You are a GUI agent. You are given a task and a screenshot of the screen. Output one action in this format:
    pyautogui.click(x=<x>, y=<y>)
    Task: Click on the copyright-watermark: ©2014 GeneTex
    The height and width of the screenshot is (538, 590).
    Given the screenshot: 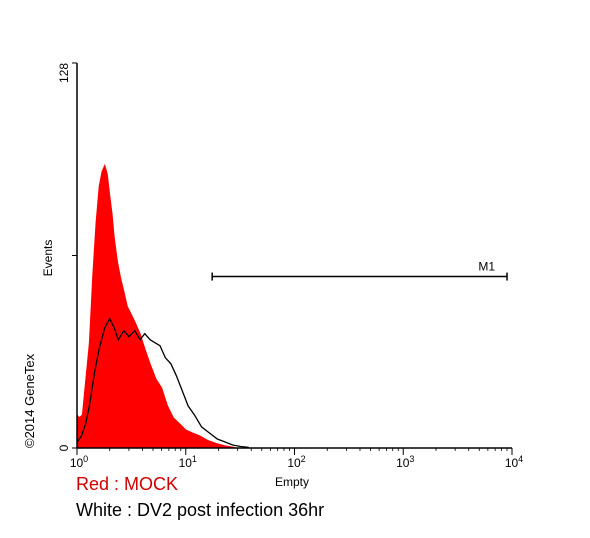 What is the action you would take?
    pyautogui.click(x=29, y=400)
    